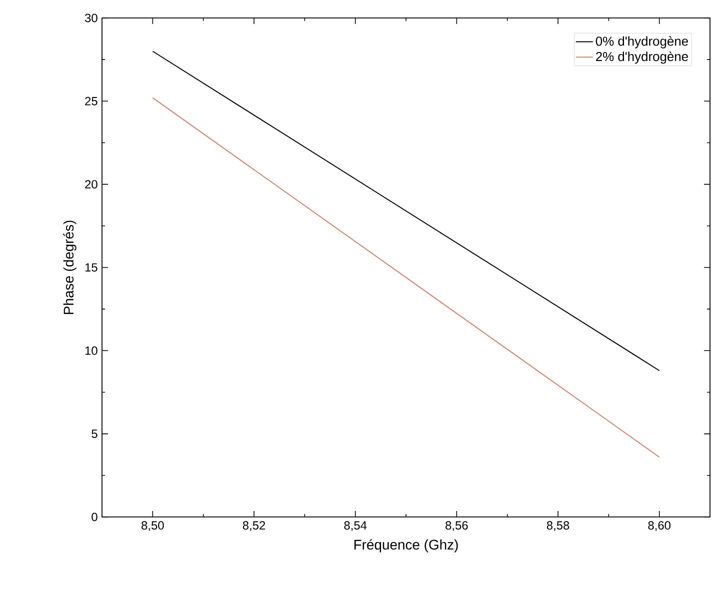 The width and height of the screenshot is (713, 600). I want to click on legend-label: 2% d'hydrogène, so click(642, 57).